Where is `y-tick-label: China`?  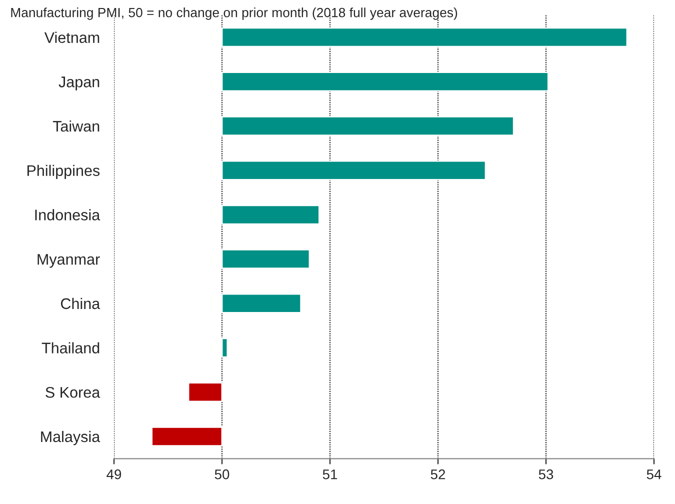 y-tick-label: China is located at coordinates (80, 304).